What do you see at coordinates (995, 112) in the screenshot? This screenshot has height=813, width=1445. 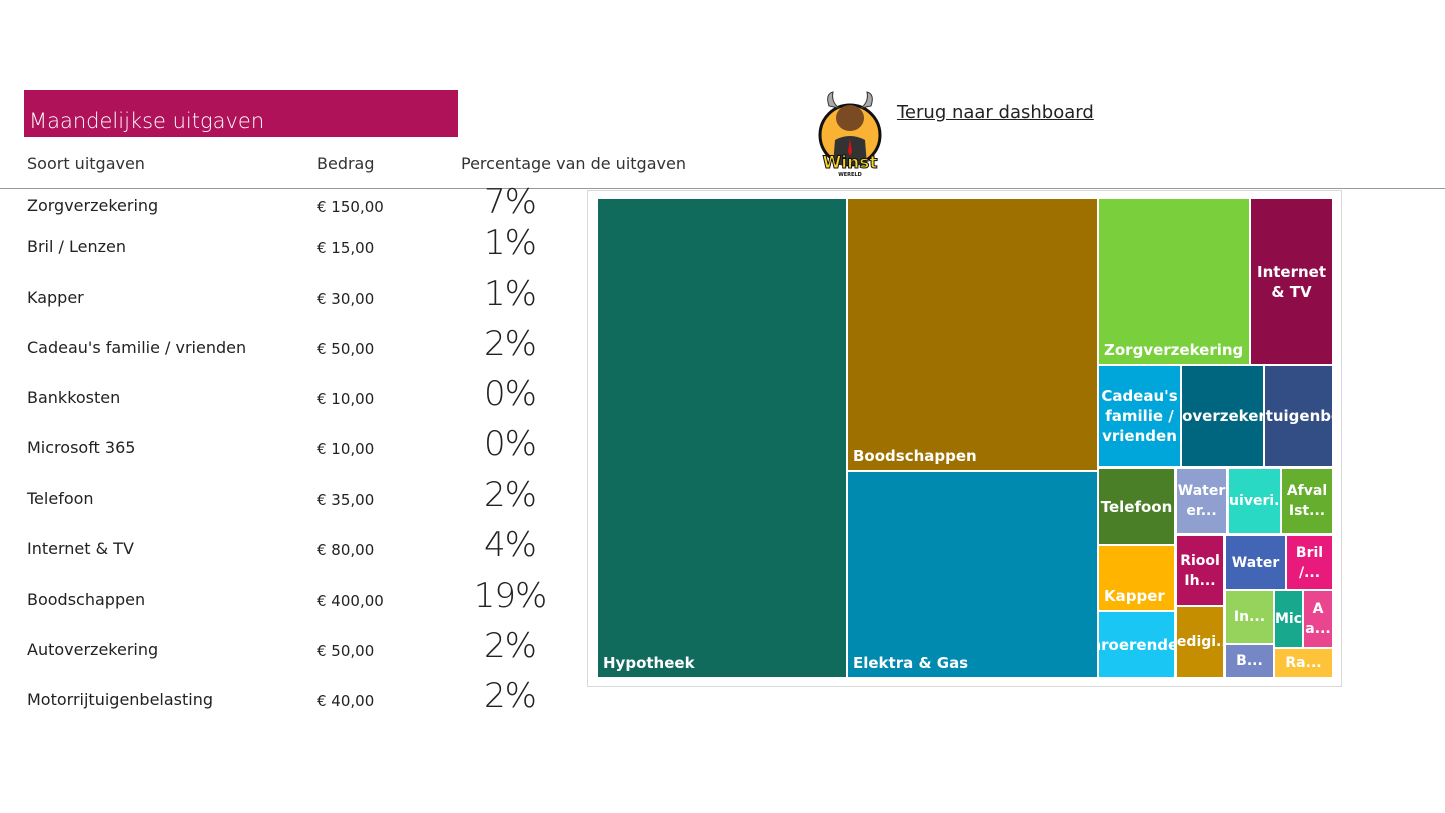 I see `back-to-dashboard-link: Terug naar dashboard` at bounding box center [995, 112].